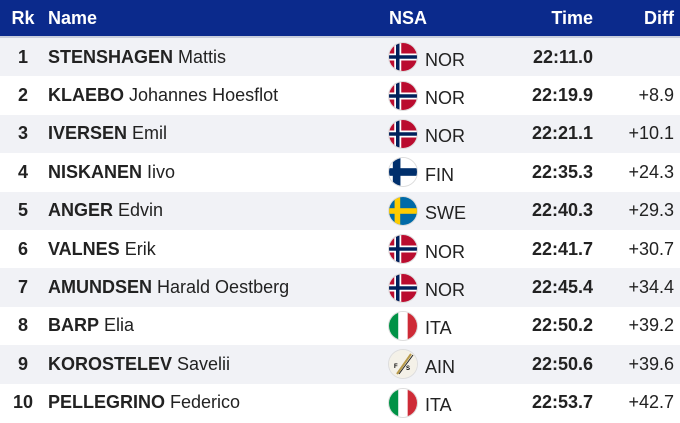  I want to click on first-name: Elia, so click(119, 325).